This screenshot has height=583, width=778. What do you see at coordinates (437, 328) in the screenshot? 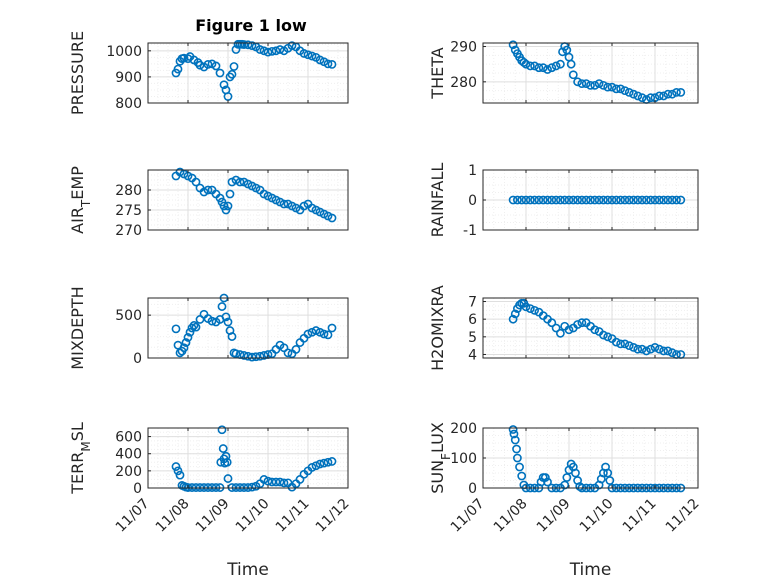
I see `y-axis-label: H2OMIXRA` at bounding box center [437, 328].